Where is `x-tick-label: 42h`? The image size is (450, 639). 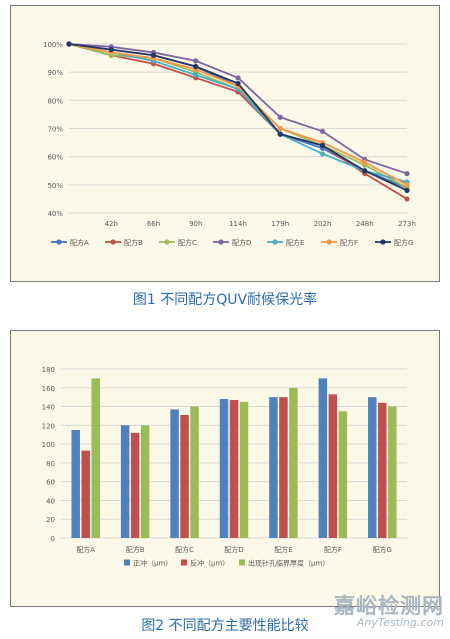 x-tick-label: 42h is located at coordinates (111, 224).